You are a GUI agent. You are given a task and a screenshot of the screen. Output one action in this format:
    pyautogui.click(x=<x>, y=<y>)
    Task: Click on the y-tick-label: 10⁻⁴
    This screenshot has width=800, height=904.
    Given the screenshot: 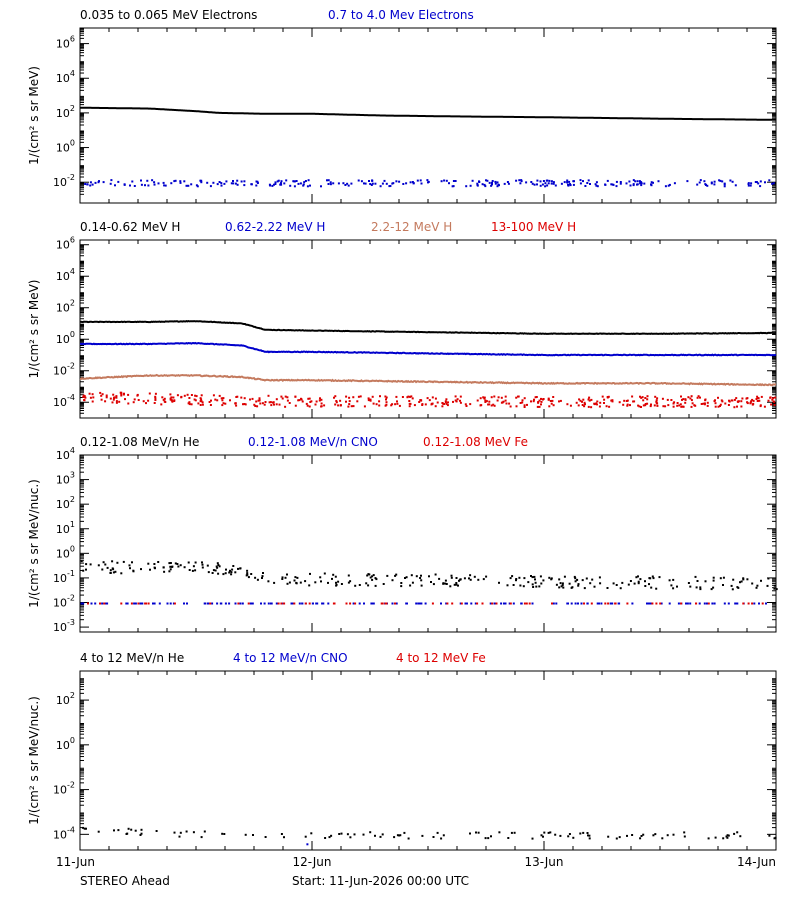 What is the action you would take?
    pyautogui.click(x=64, y=833)
    